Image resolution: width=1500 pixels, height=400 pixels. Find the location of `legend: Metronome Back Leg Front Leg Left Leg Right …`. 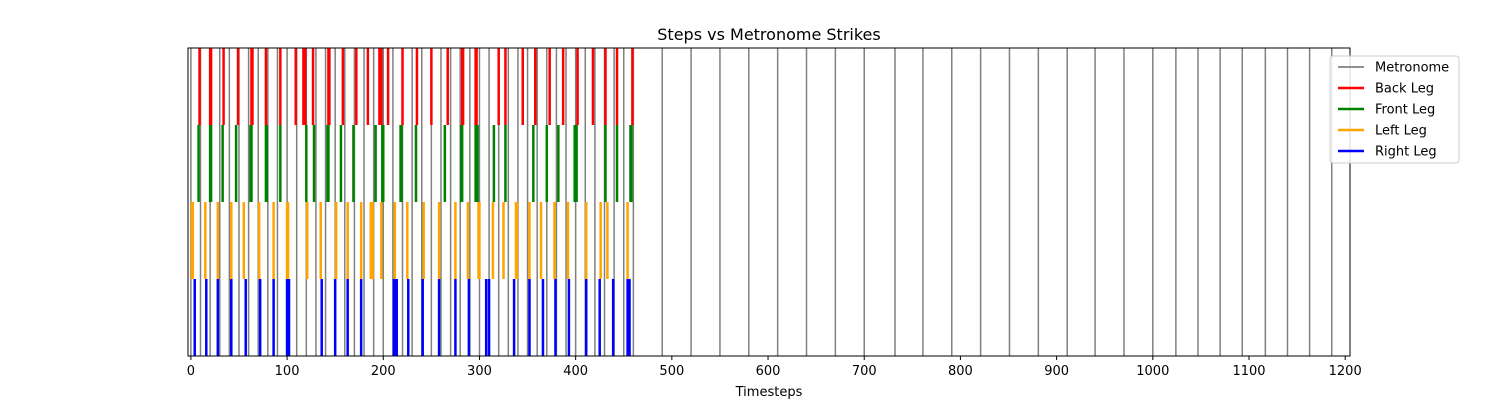

legend: Metronome Back Leg Front Leg Left Leg Right … is located at coordinates (1394, 109).